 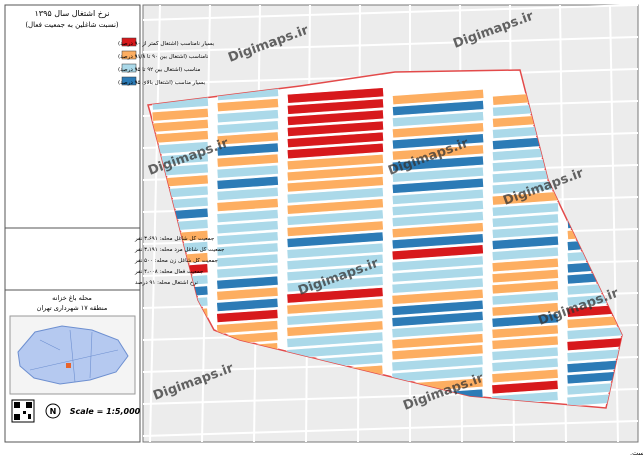 I want to click on north-arrow, so click(x=53, y=411).